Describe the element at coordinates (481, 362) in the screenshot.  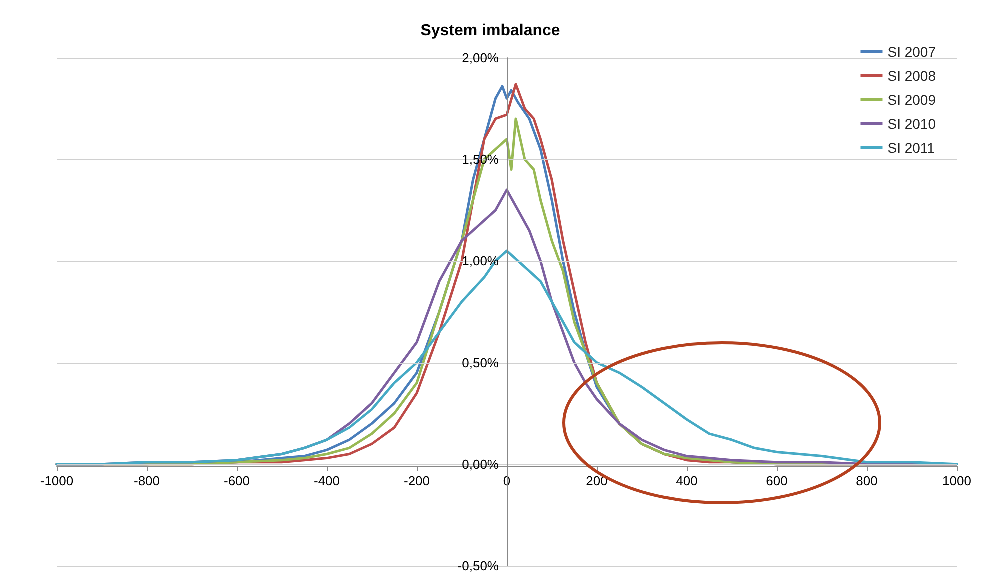
I see `y-tick-label: 0,50%` at that location.